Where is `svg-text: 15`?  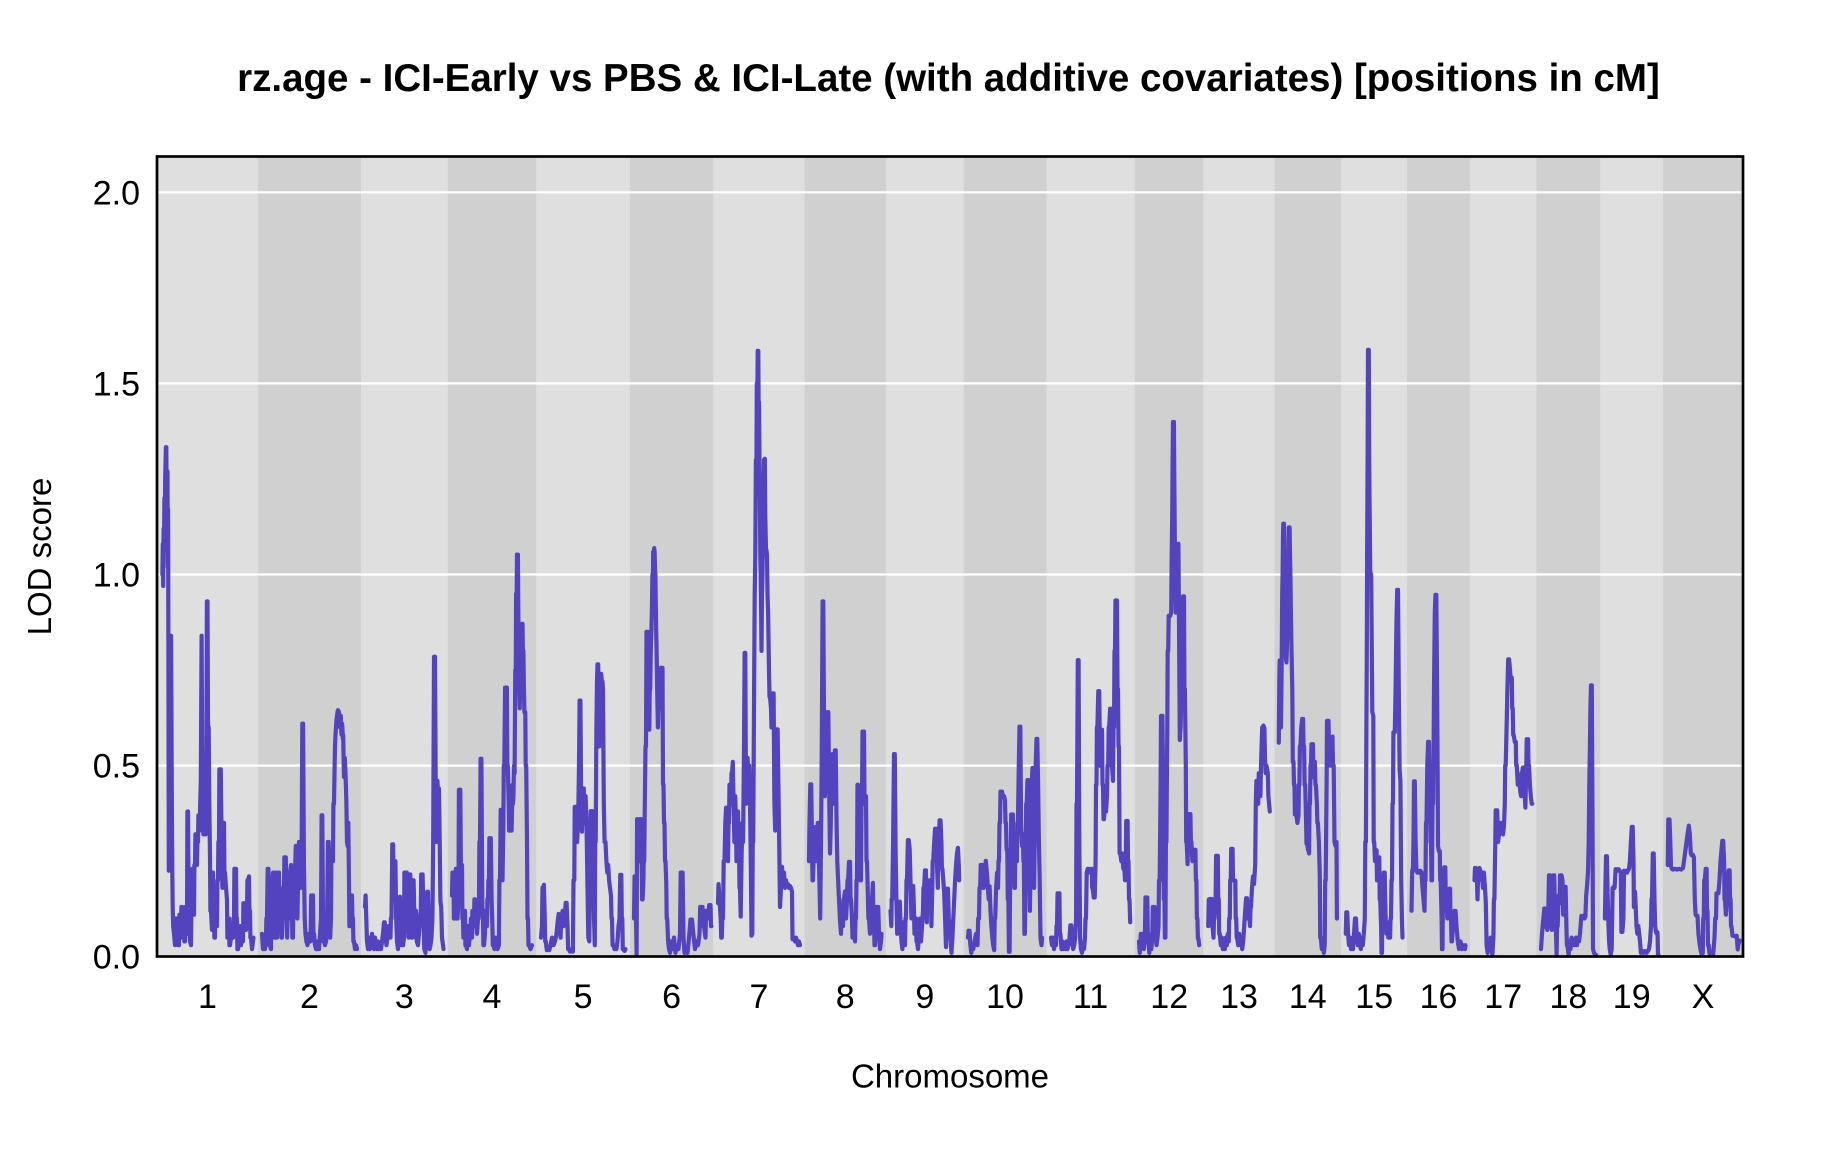
svg-text: 15 is located at coordinates (1374, 997).